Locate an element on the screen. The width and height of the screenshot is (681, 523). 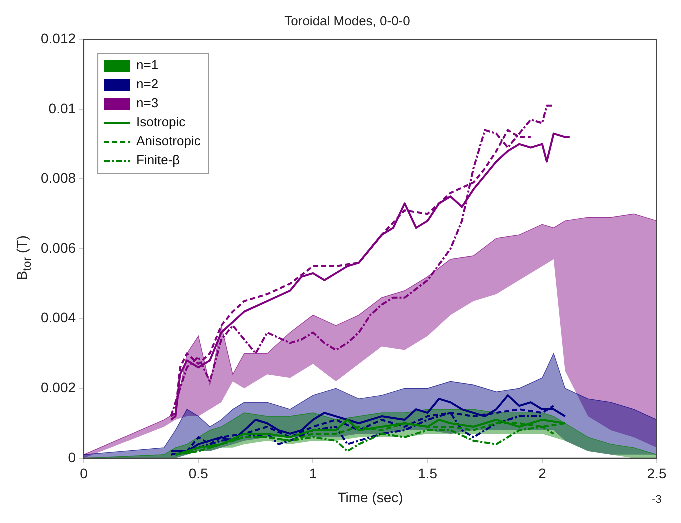
y-tick-label: 0.012 is located at coordinates (58, 38).